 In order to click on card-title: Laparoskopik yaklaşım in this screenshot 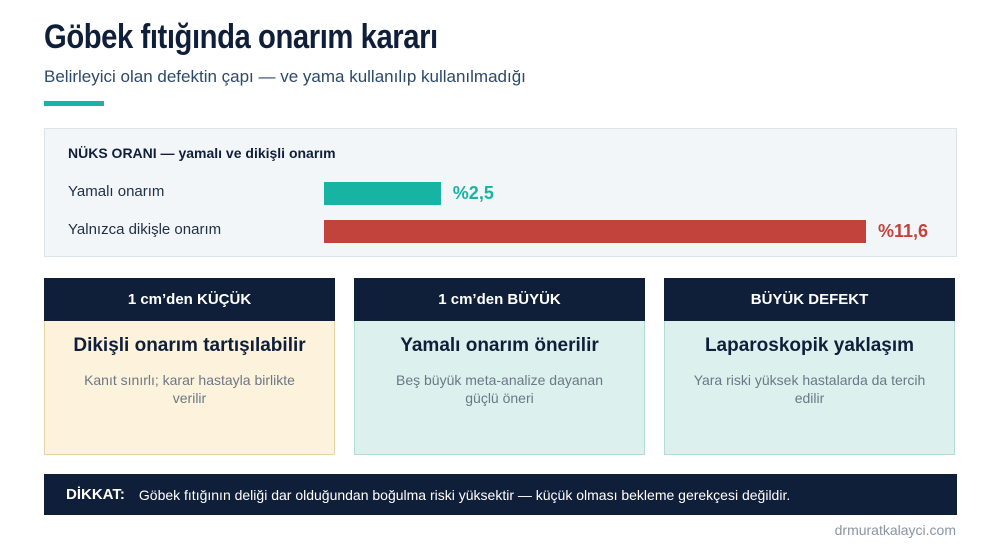, I will do `click(809, 345)`.